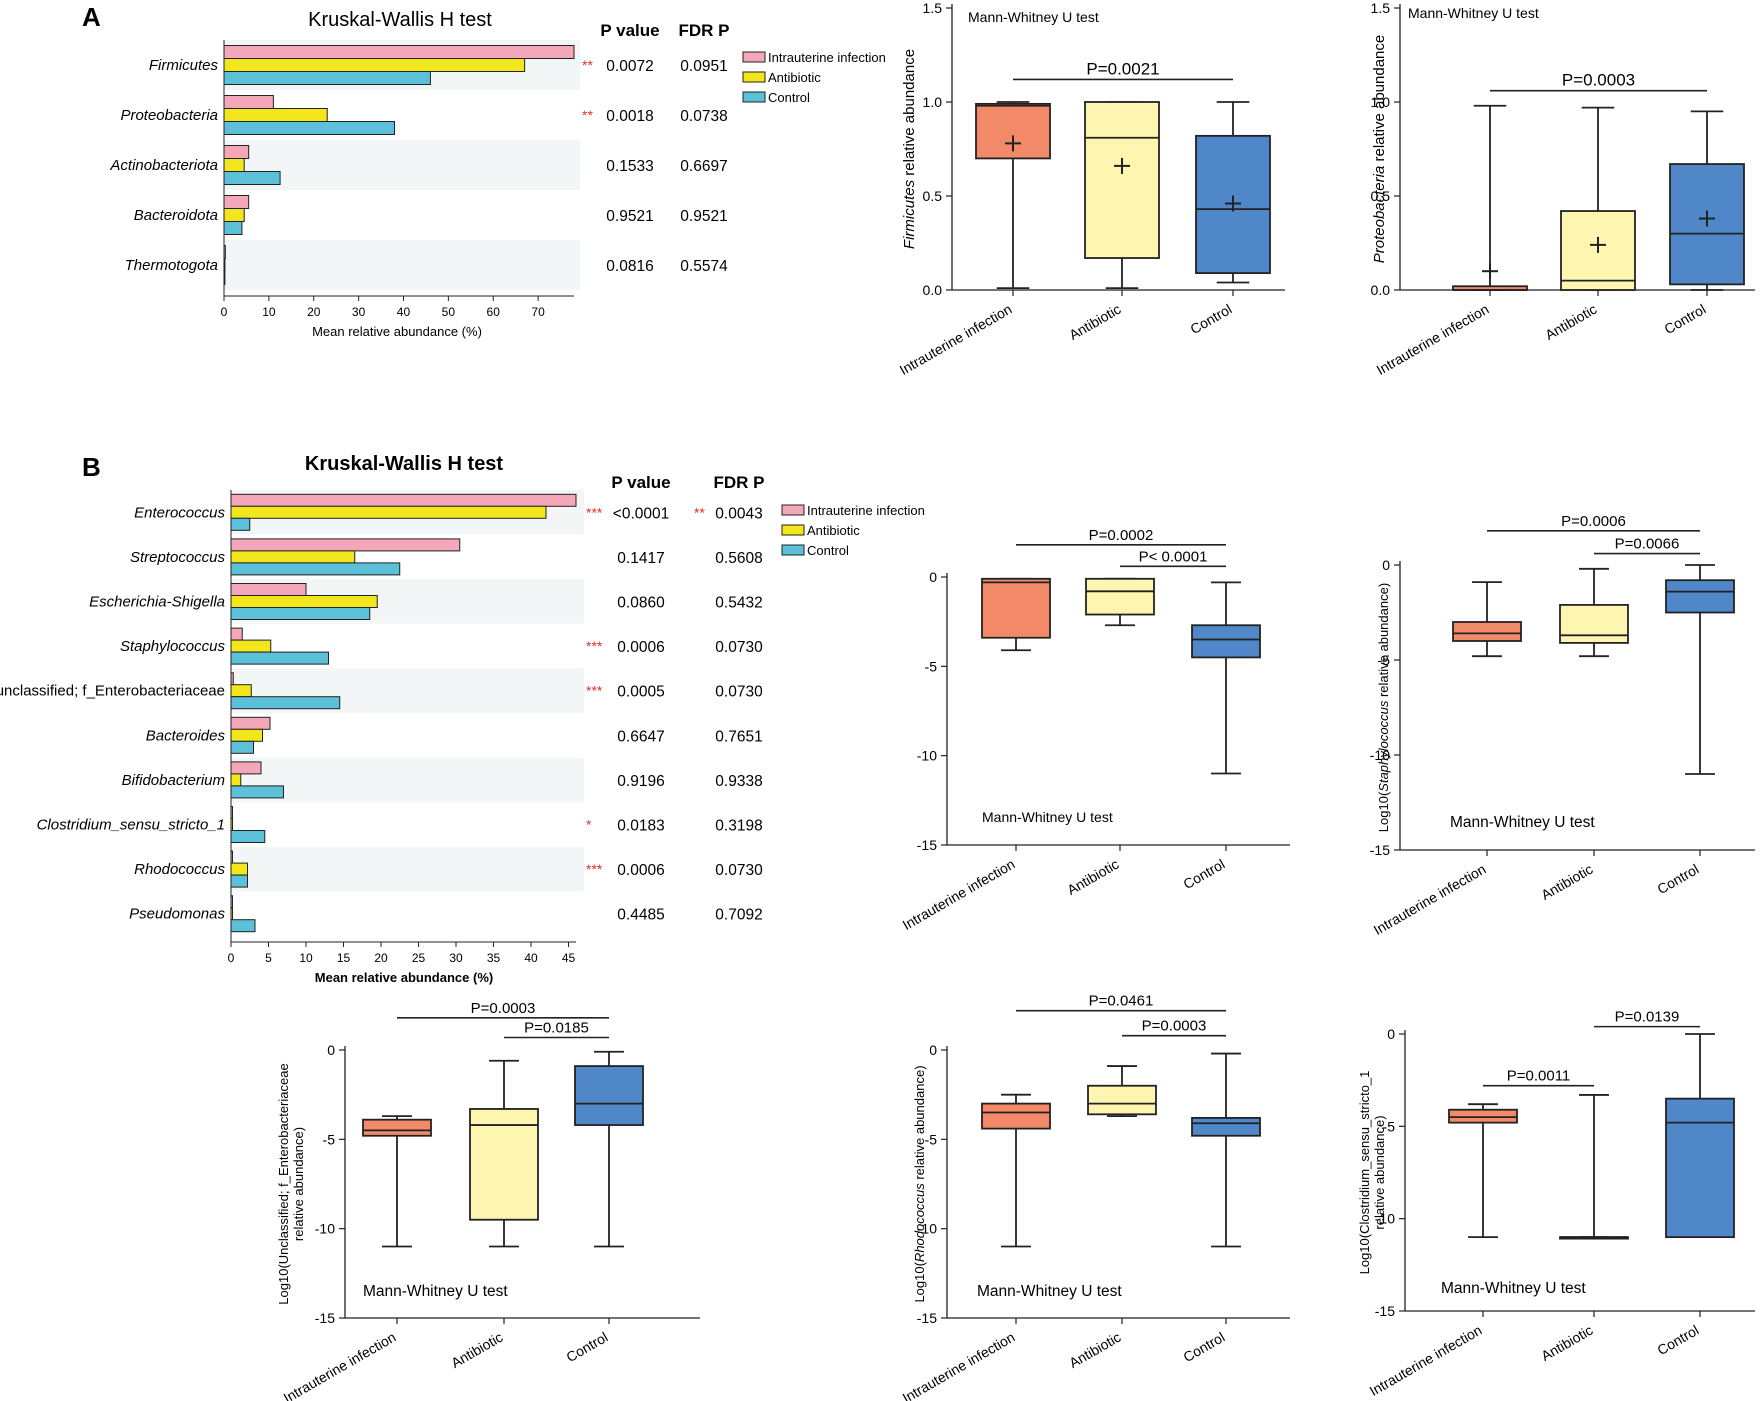 This screenshot has height=1401, width=1760. Describe the element at coordinates (704, 266) in the screenshot. I see `fdr-value: 0.5574` at that location.